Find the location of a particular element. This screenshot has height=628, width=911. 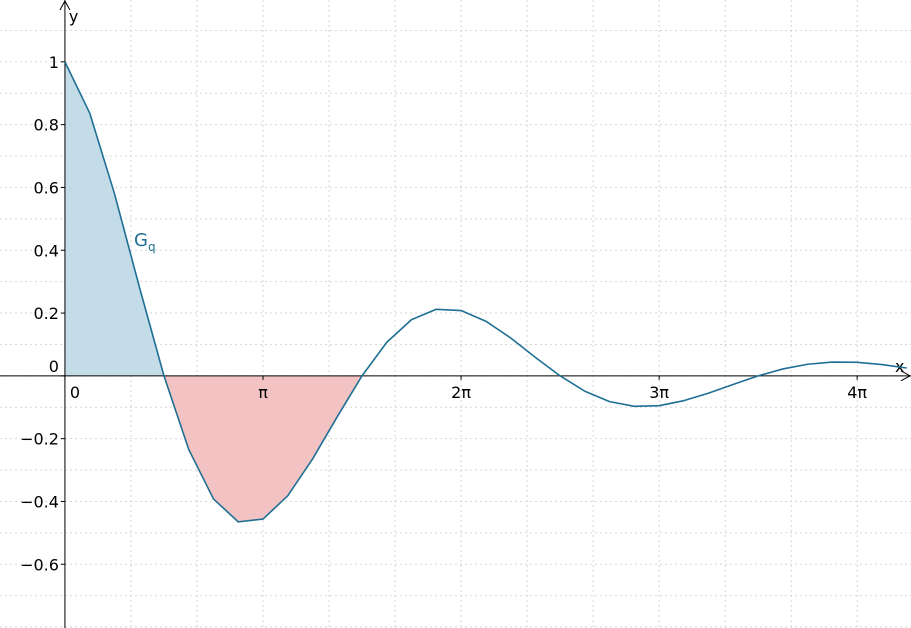

y-axis-label: y is located at coordinates (73, 16).